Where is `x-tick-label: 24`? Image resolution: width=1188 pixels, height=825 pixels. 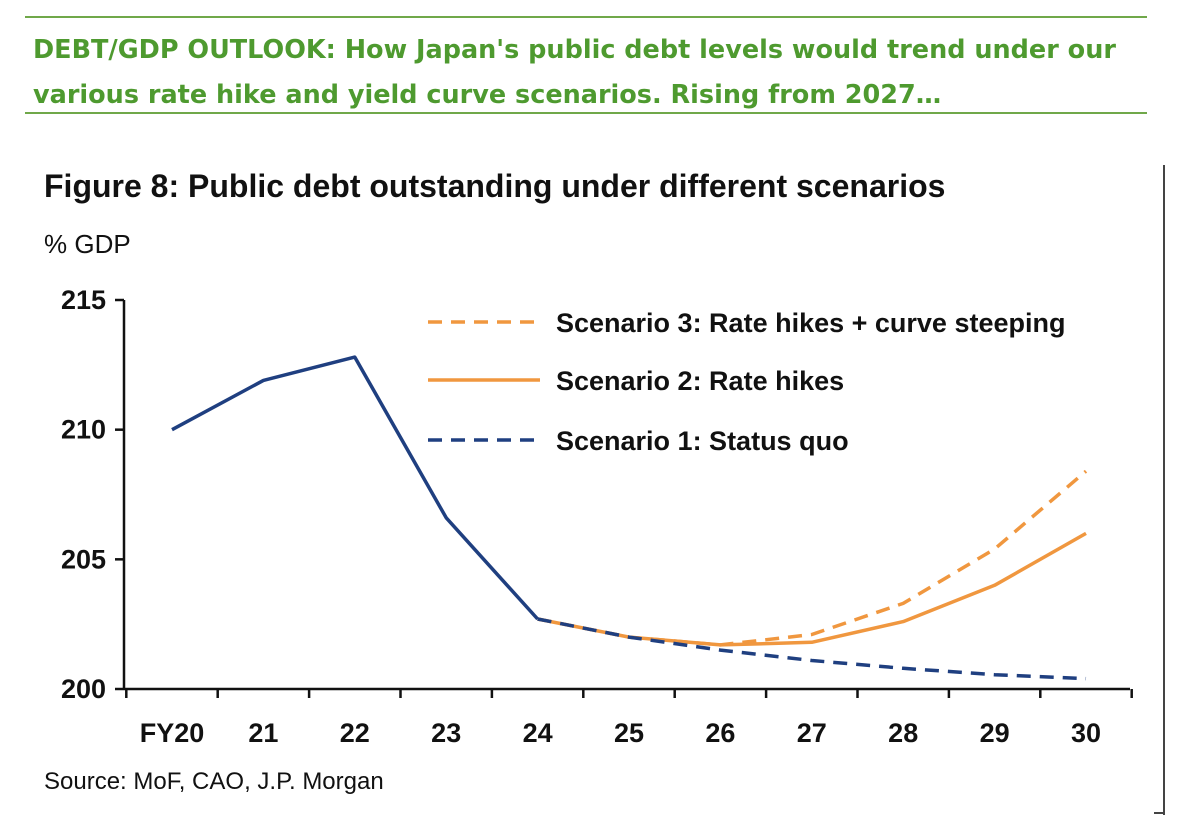 x-tick-label: 24 is located at coordinates (538, 733).